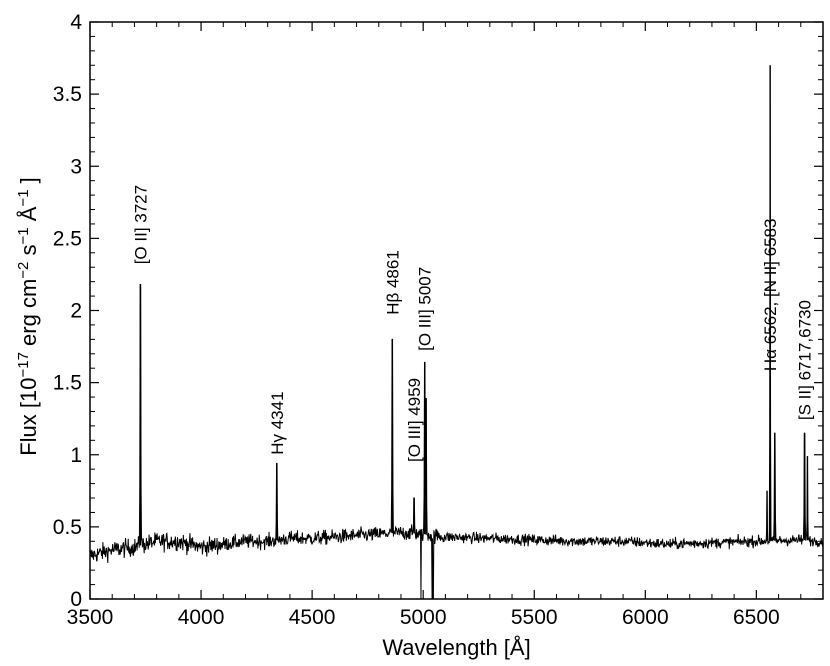 Image resolution: width=830 pixels, height=666 pixels. What do you see at coordinates (28, 252) in the screenshot?
I see `y-axis-title-mid2: s` at bounding box center [28, 252].